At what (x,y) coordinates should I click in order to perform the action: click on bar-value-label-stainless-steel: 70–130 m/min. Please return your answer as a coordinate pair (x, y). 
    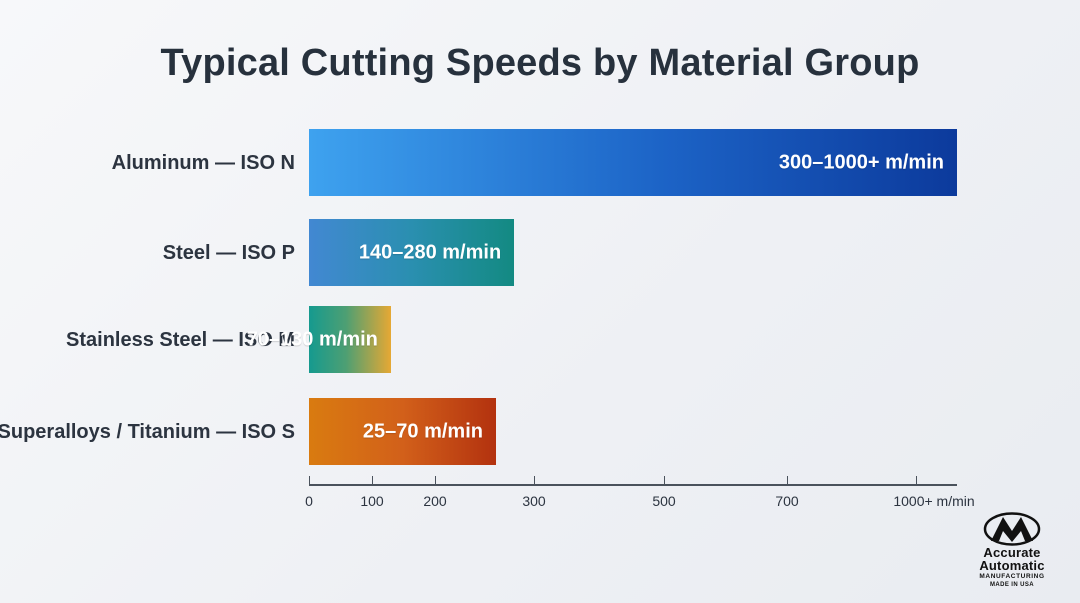
    Looking at the image, I should click on (312, 339).